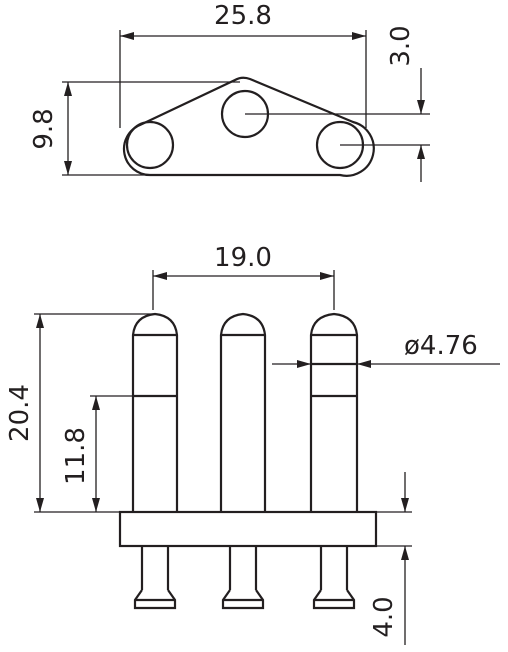 The image size is (508, 652). I want to click on base-block, so click(248, 529).